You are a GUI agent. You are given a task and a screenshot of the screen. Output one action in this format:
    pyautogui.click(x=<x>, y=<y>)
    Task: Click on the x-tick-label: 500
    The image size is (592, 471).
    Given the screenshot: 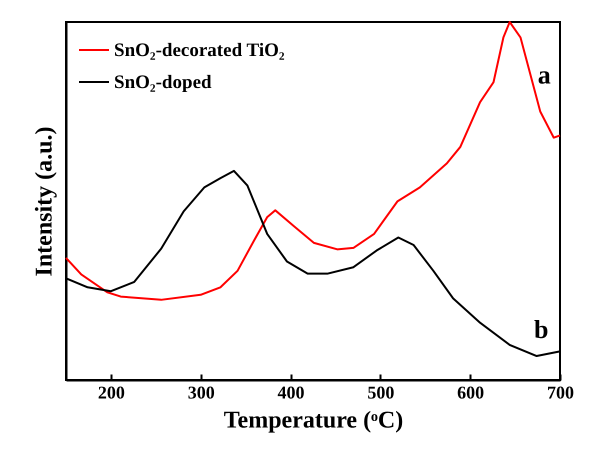 What is the action you would take?
    pyautogui.click(x=380, y=392)
    